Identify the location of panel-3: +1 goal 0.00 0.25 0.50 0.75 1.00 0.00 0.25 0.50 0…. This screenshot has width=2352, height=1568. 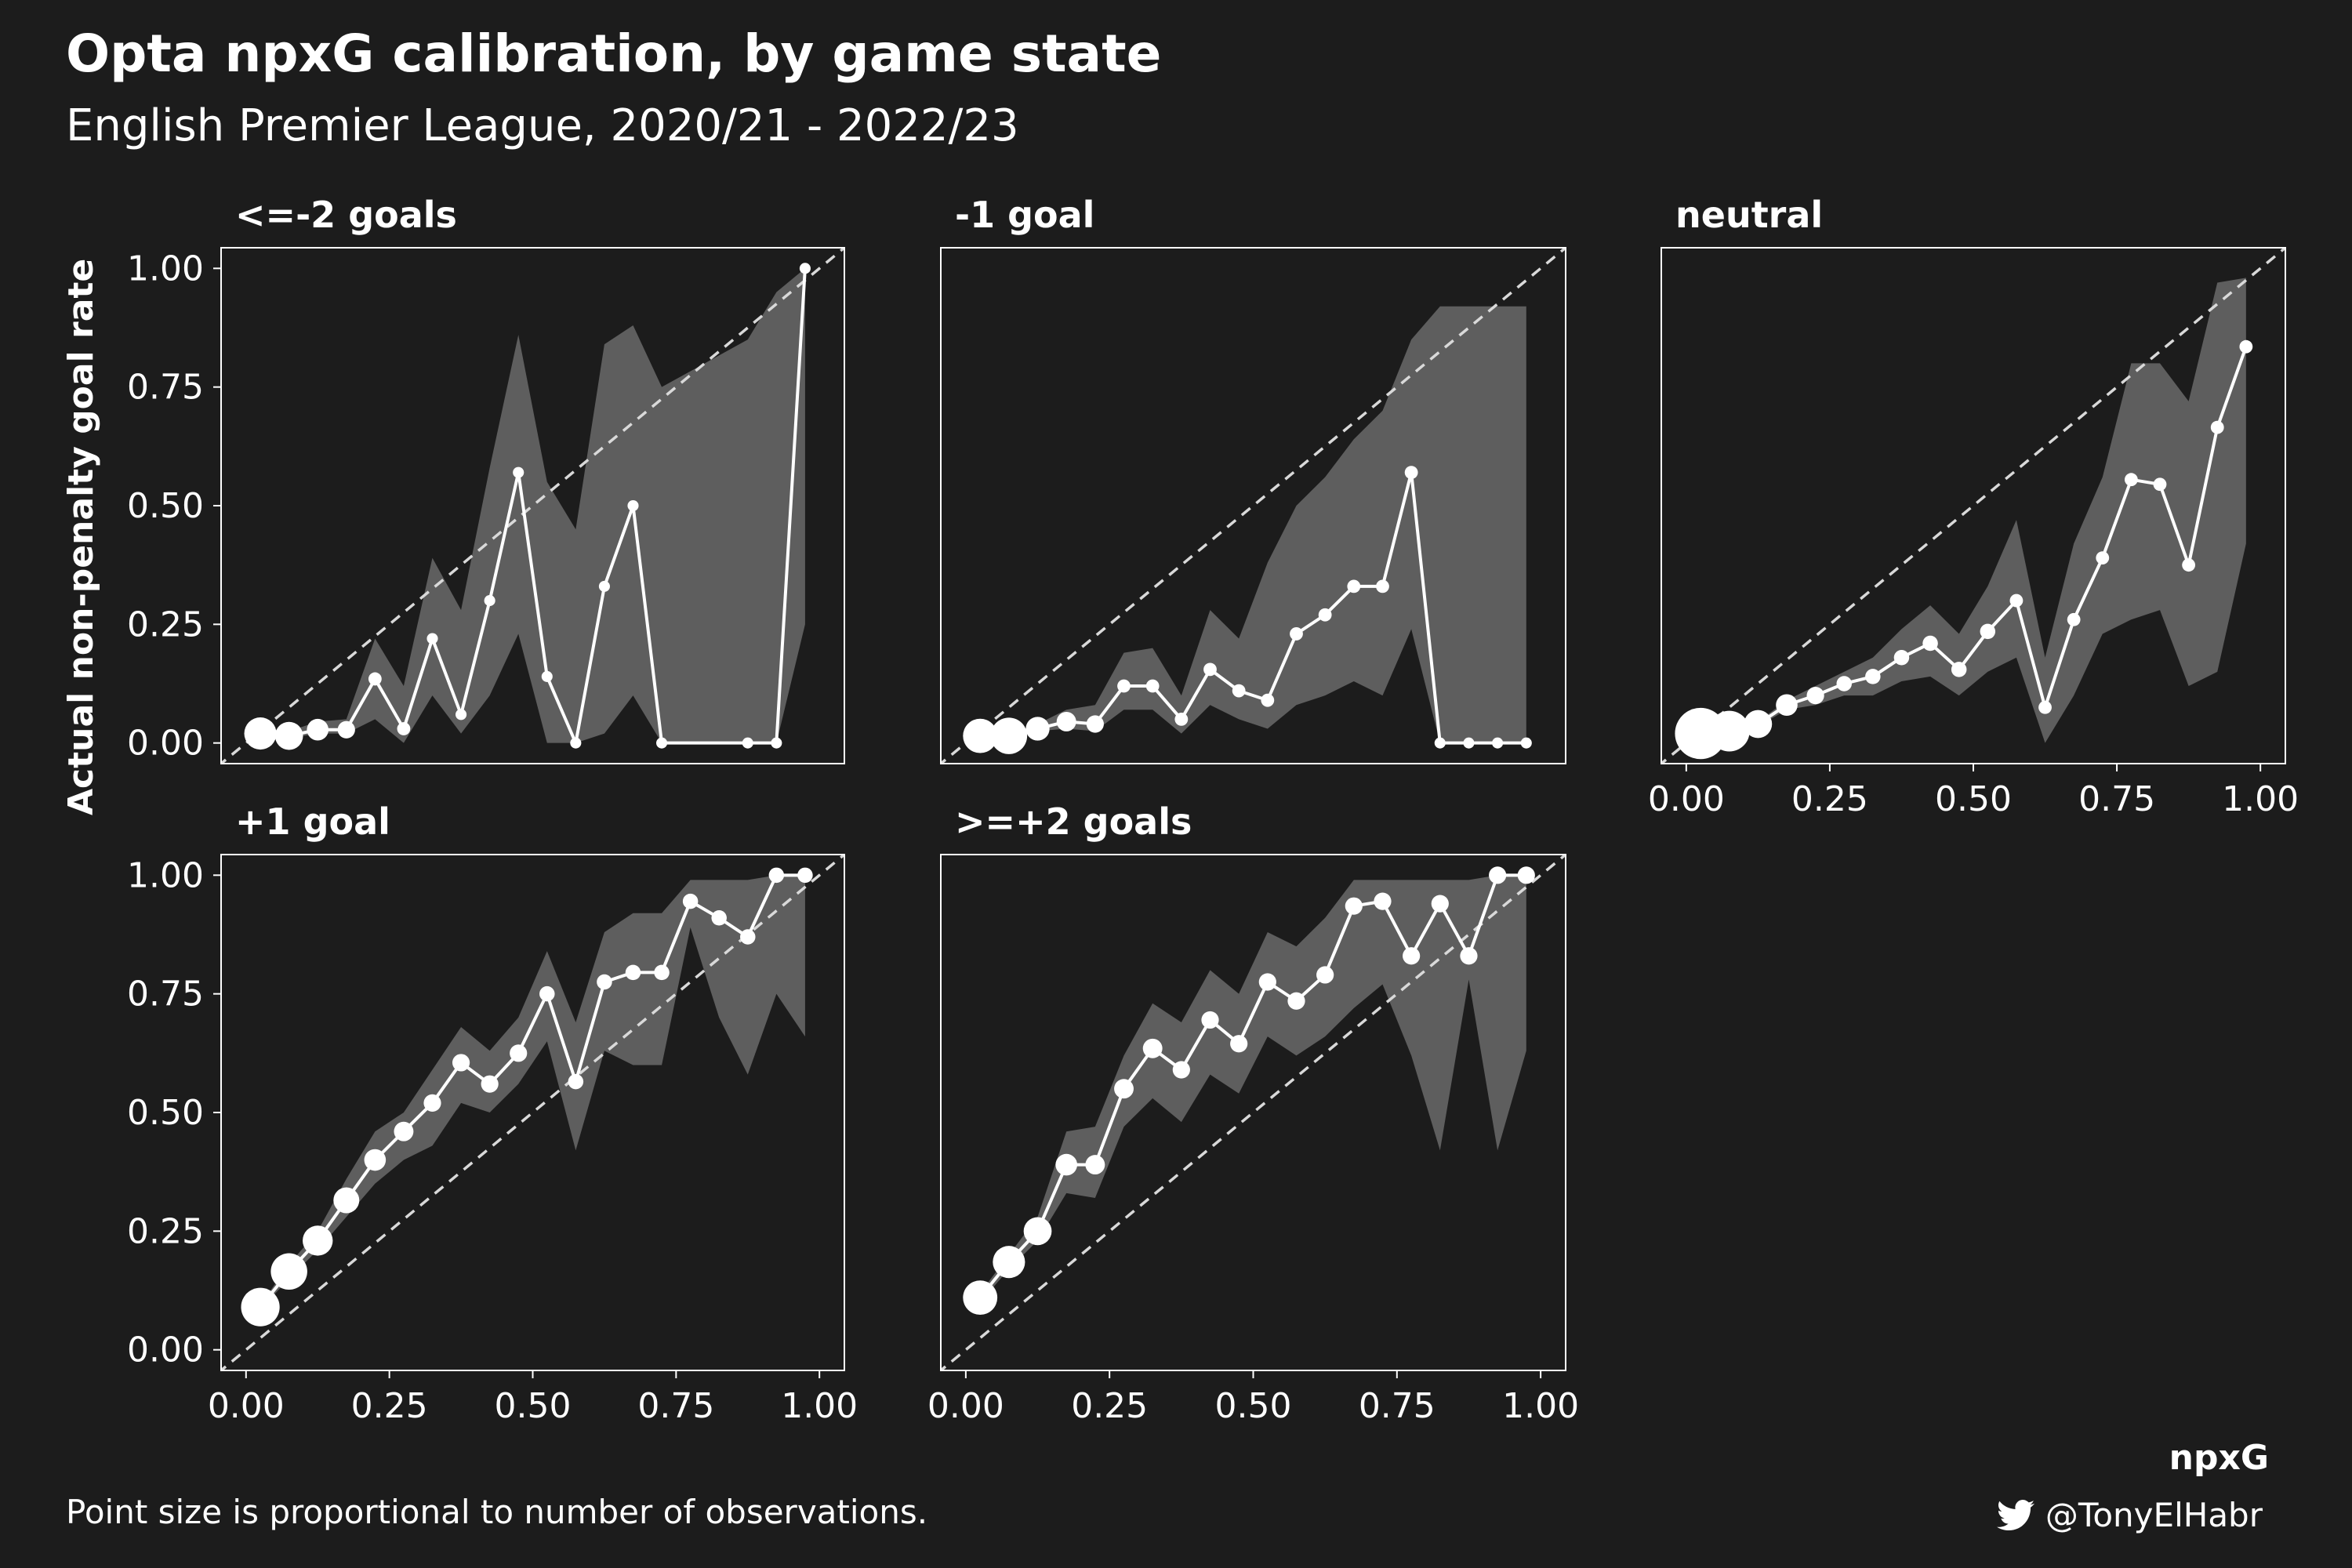
(493, 1113).